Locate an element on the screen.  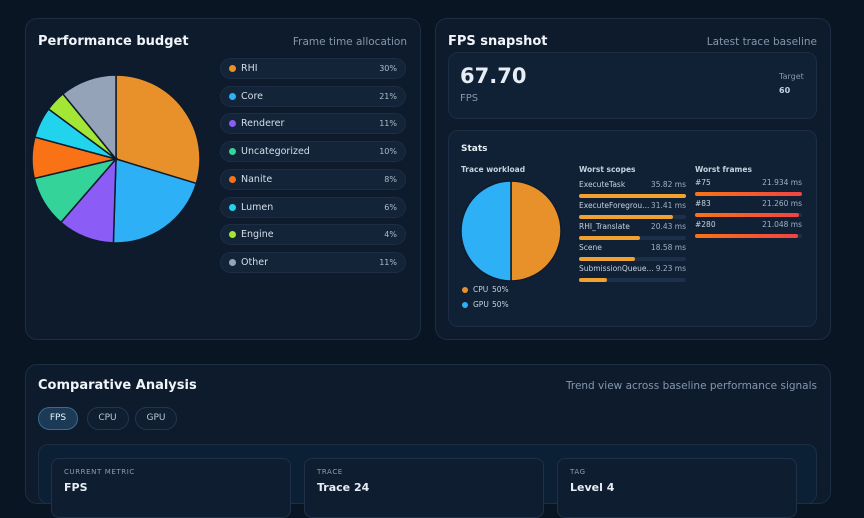
item-value: 21.048 ms is located at coordinates (782, 224).